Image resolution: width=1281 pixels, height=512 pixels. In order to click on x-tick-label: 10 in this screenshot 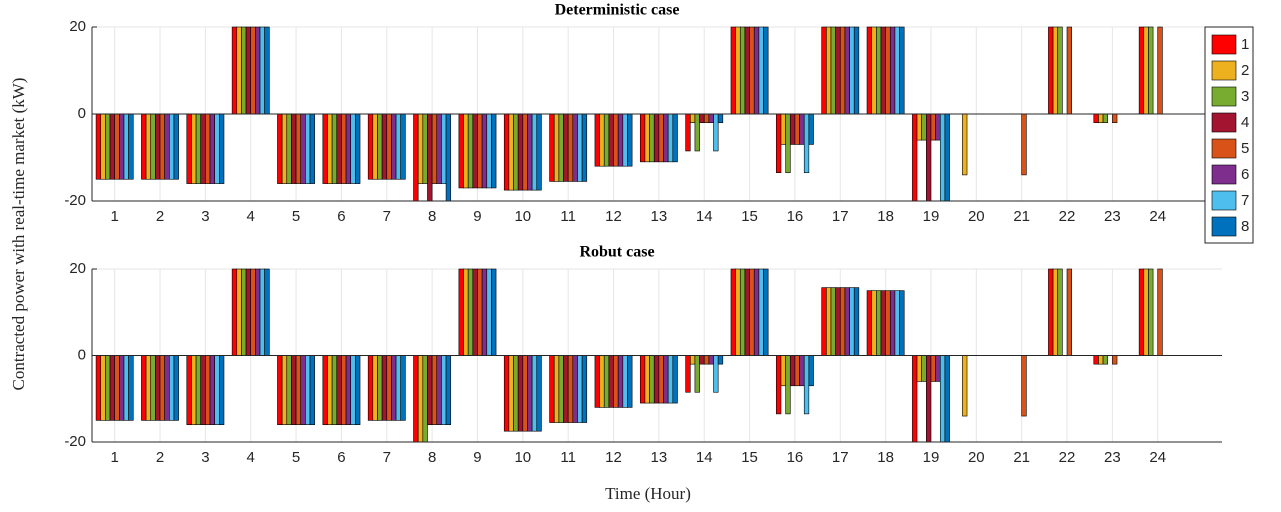, I will do `click(522, 216)`.